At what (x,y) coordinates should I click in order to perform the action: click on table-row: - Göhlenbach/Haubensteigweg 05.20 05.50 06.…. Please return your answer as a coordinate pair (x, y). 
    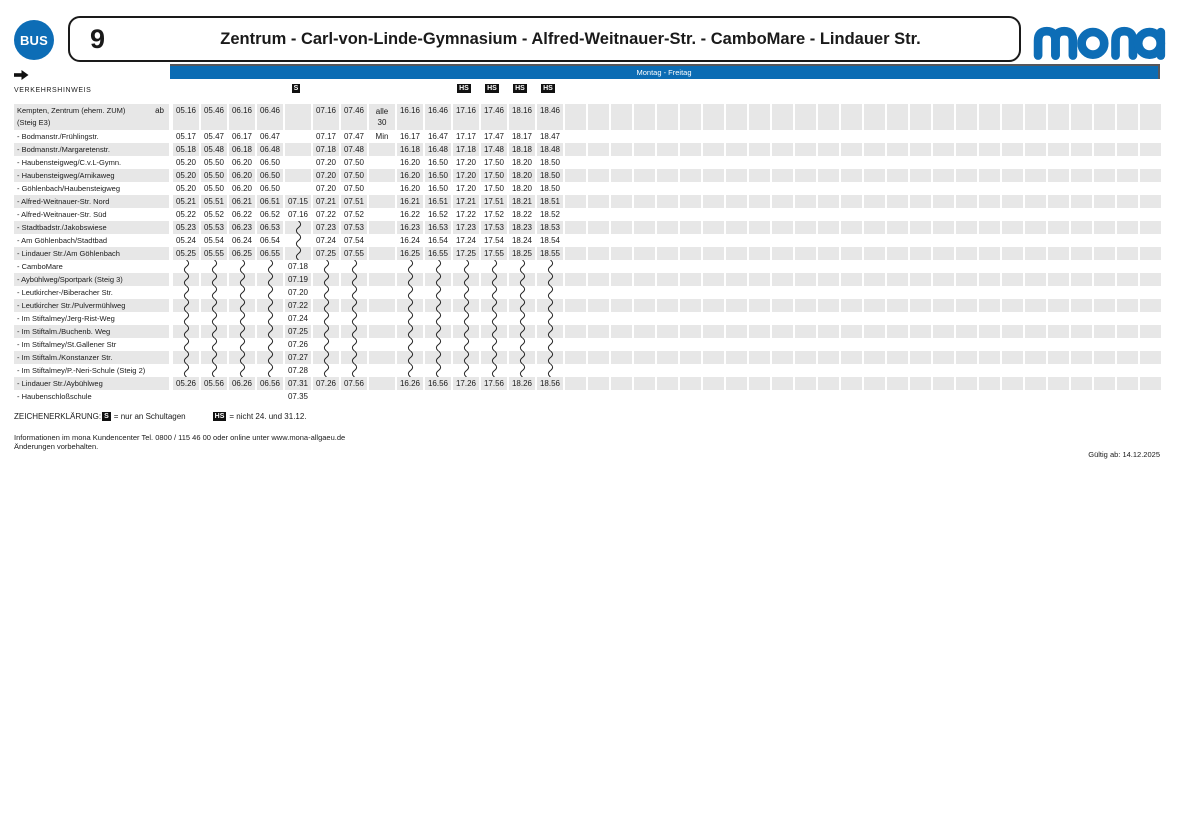
    Looking at the image, I should click on (588, 188).